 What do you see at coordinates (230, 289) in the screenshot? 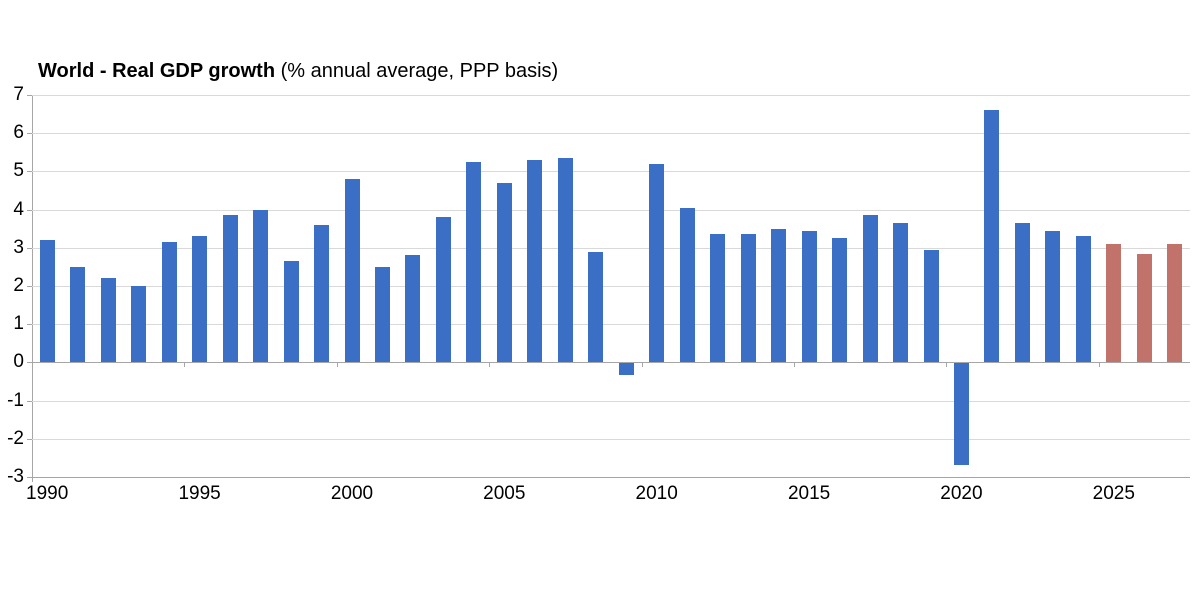
I see `bar-1996` at bounding box center [230, 289].